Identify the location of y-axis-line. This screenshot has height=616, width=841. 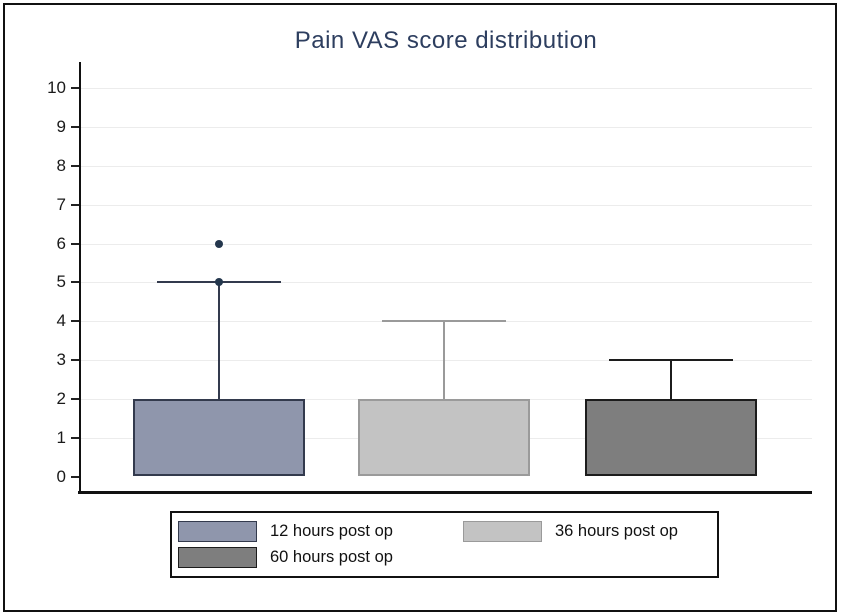
(80, 278).